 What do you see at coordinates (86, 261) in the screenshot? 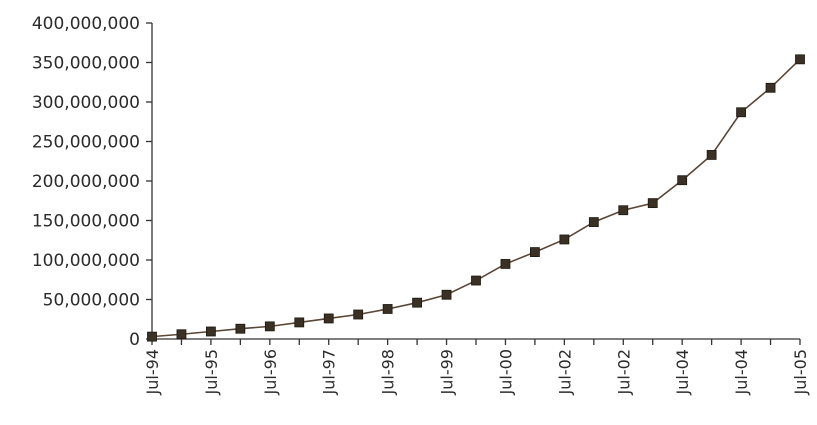
I see `y-tick-label: 100,000,000` at bounding box center [86, 261].